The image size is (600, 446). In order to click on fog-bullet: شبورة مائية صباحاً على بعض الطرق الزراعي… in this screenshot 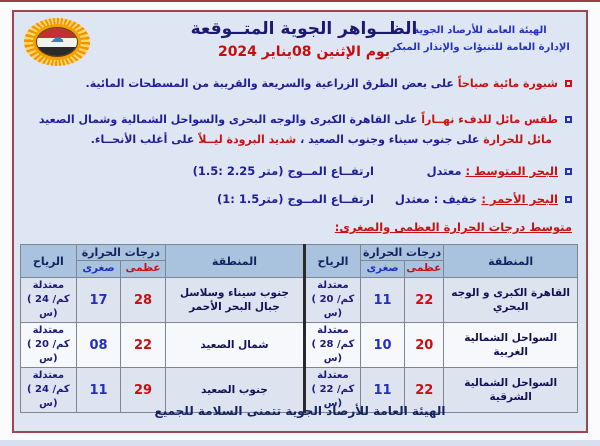, I will do `click(300, 84)`.